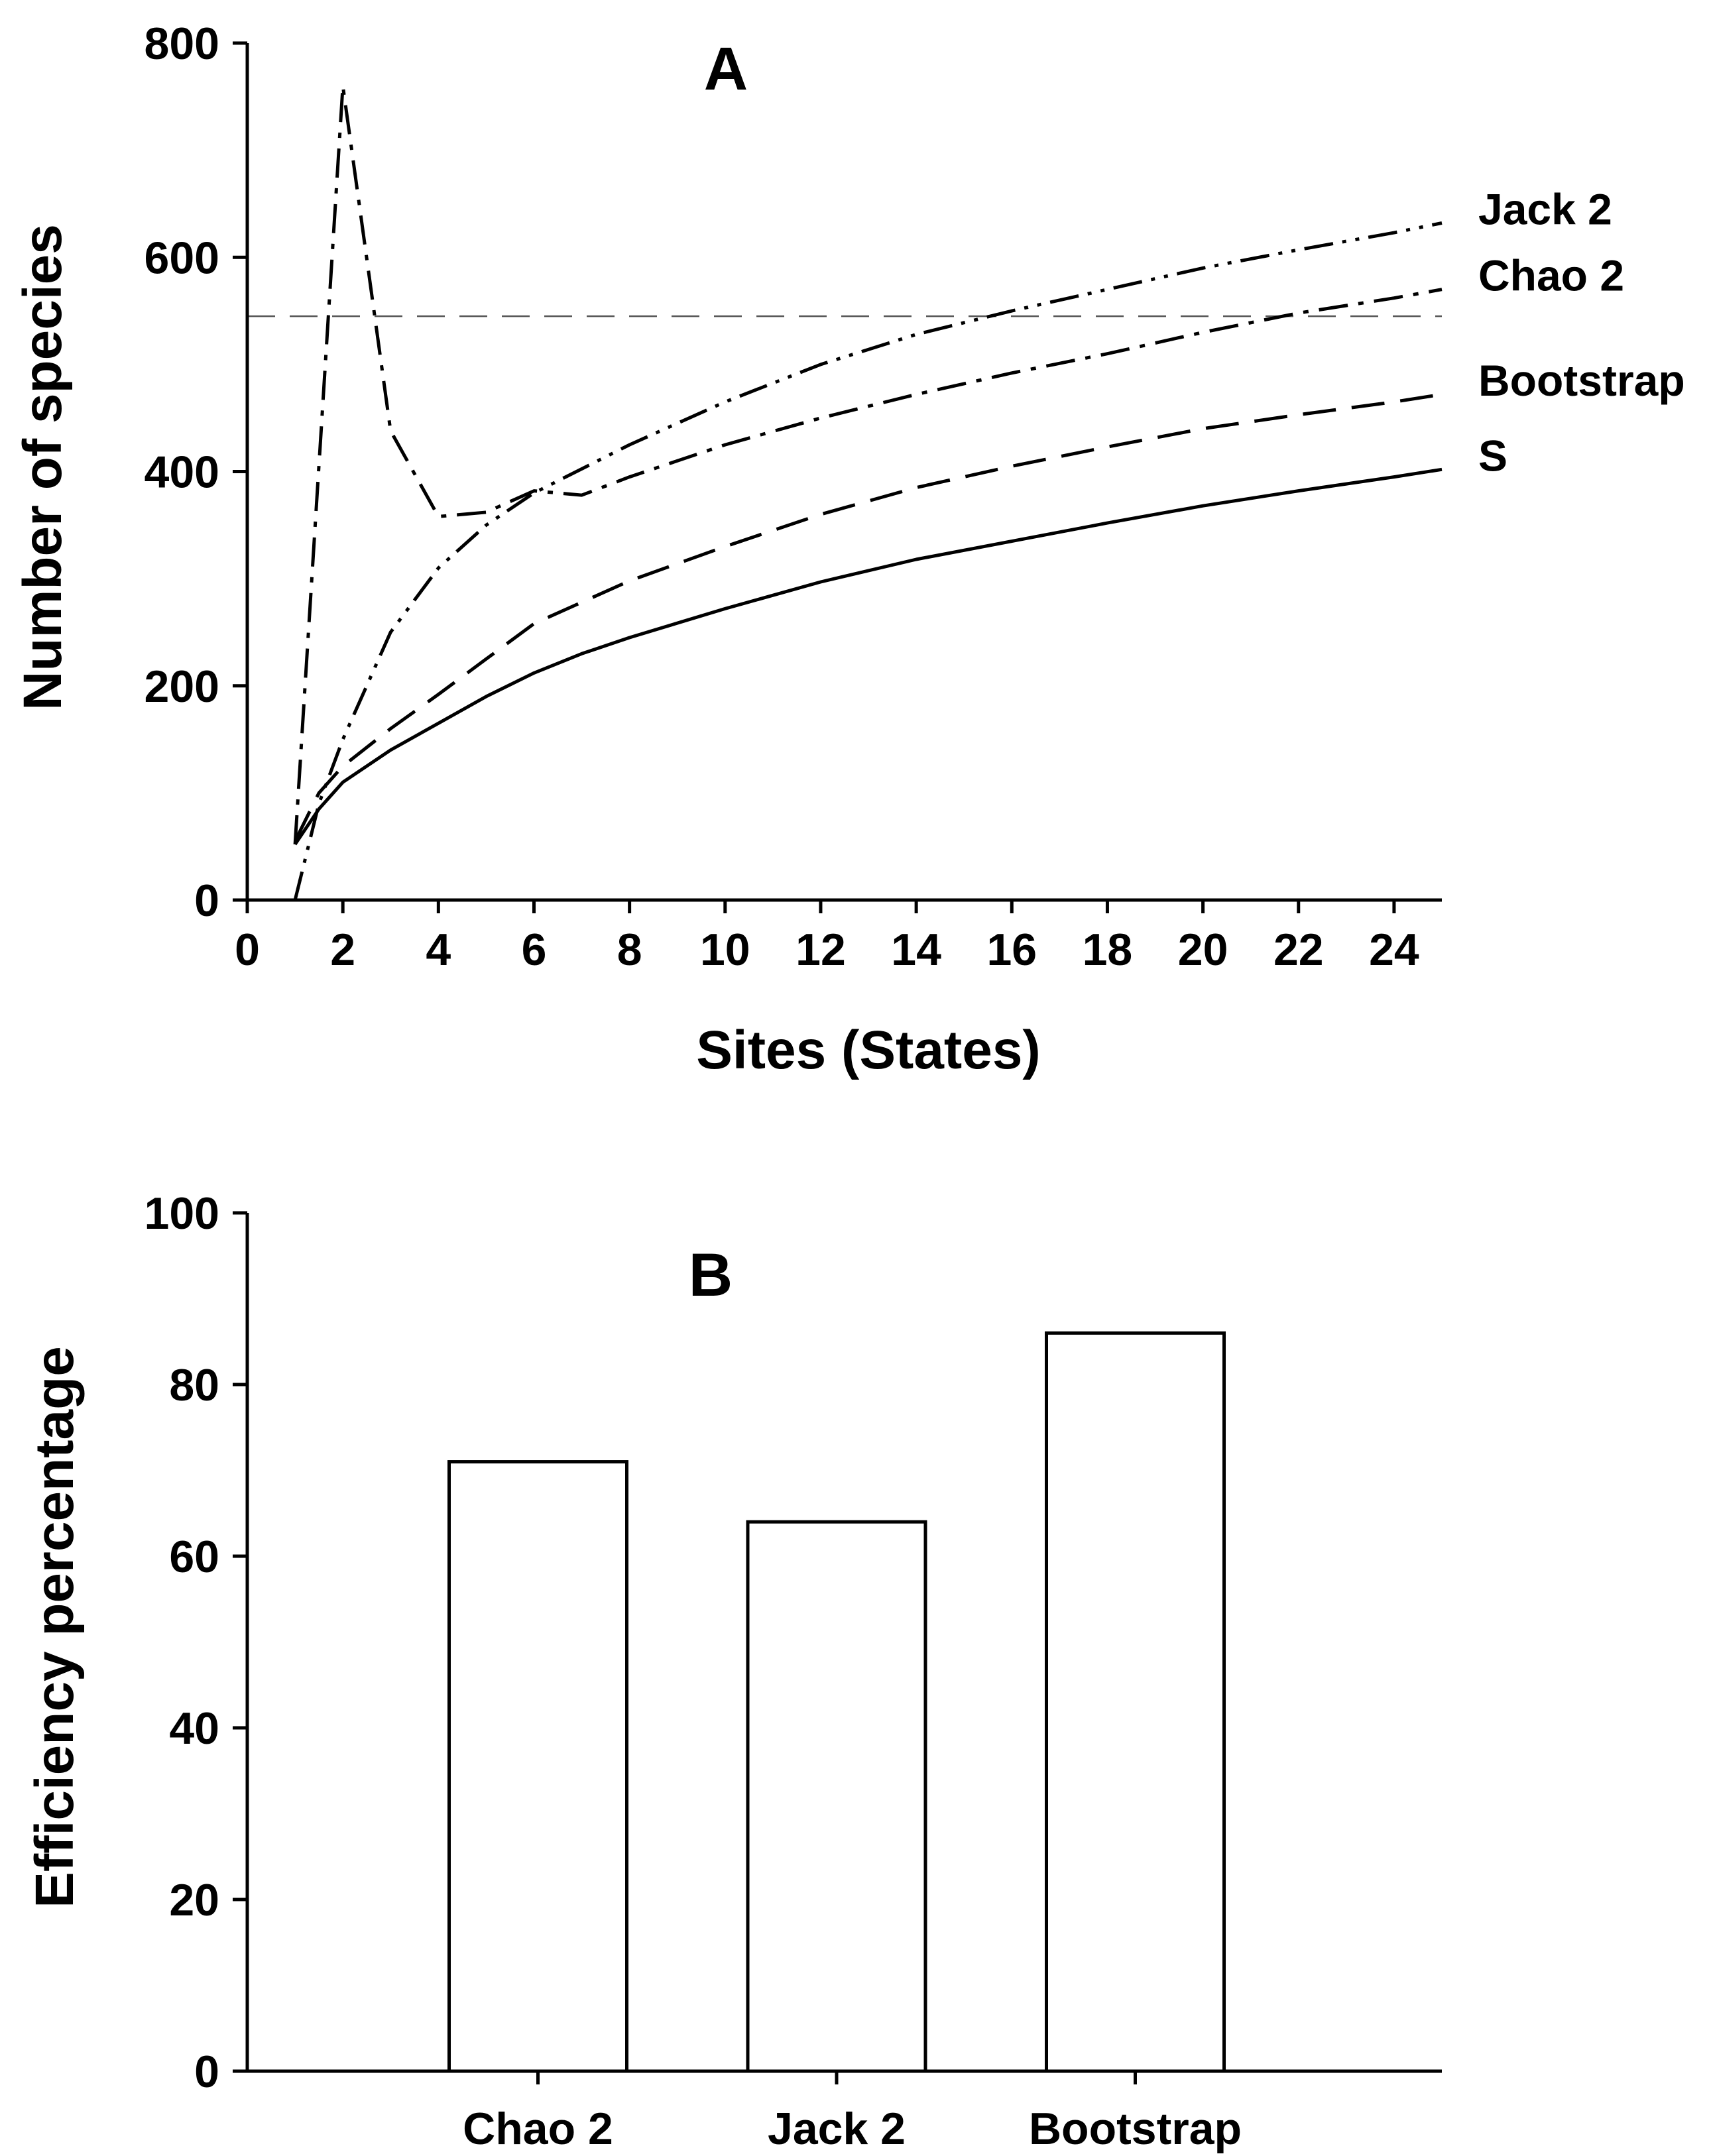 The image size is (1711, 2156). Describe the element at coordinates (438, 950) in the screenshot. I see `x-tick-label: 4` at that location.